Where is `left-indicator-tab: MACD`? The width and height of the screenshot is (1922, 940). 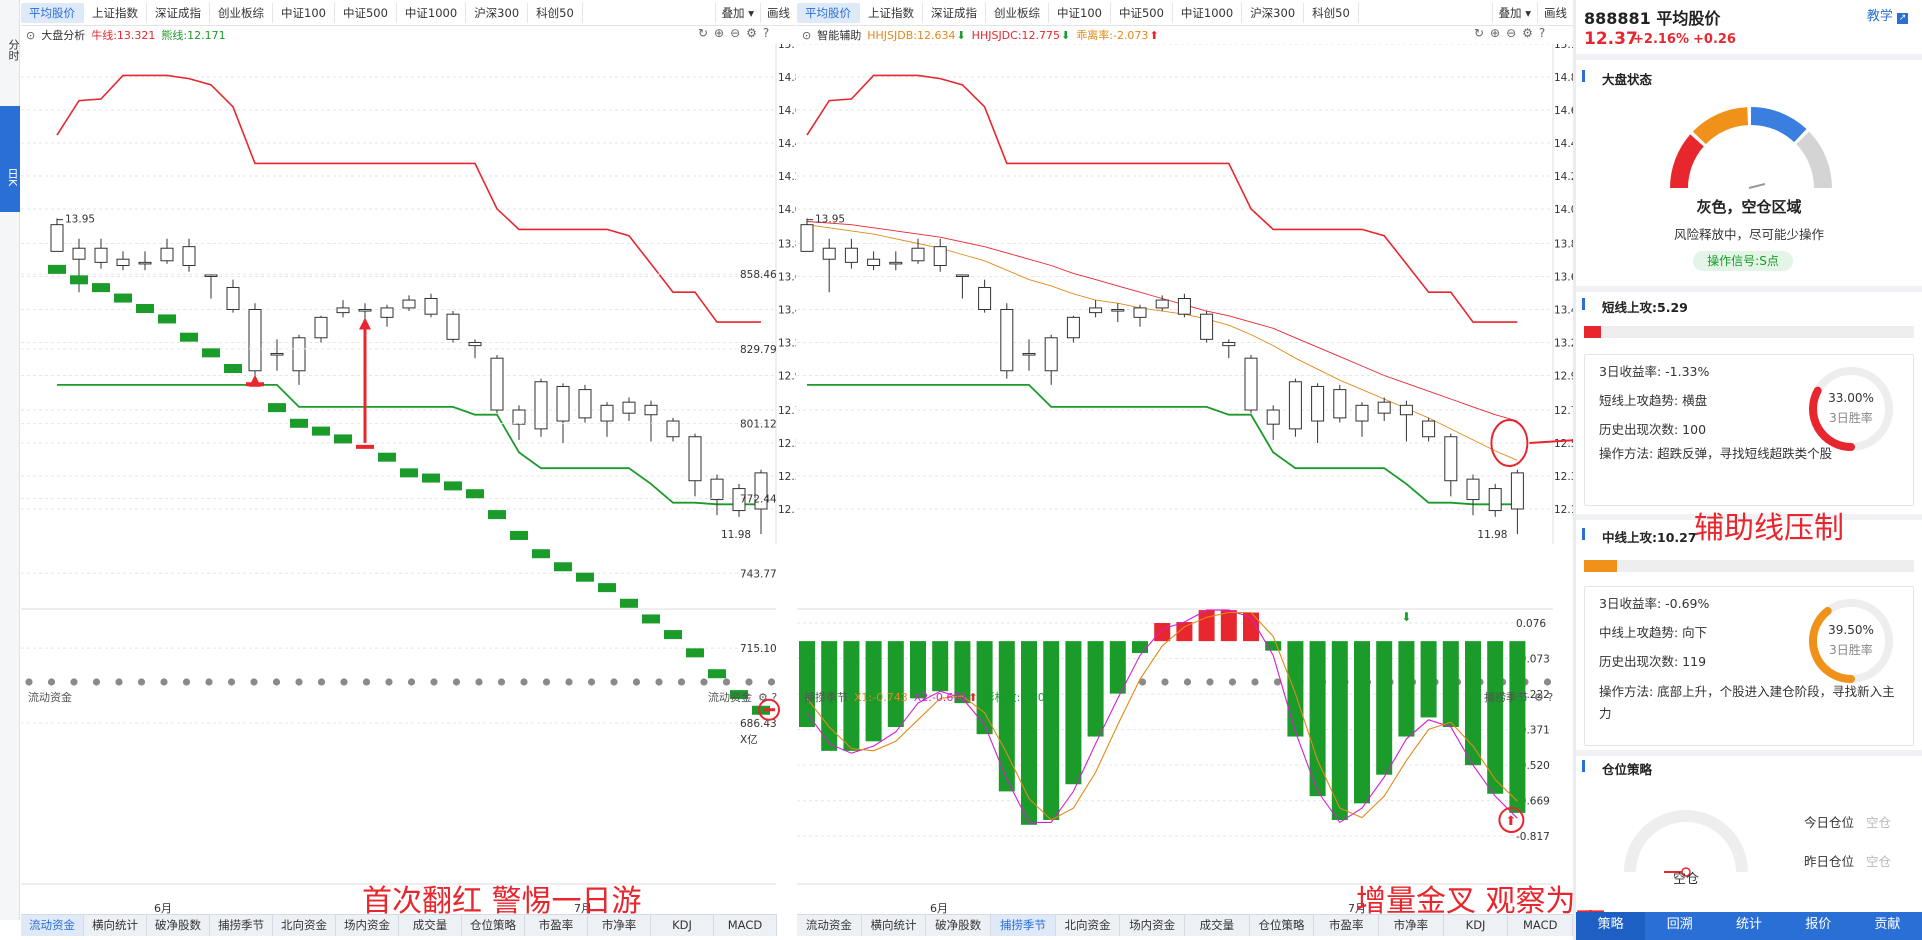
left-indicator-tab: MACD is located at coordinates (745, 925).